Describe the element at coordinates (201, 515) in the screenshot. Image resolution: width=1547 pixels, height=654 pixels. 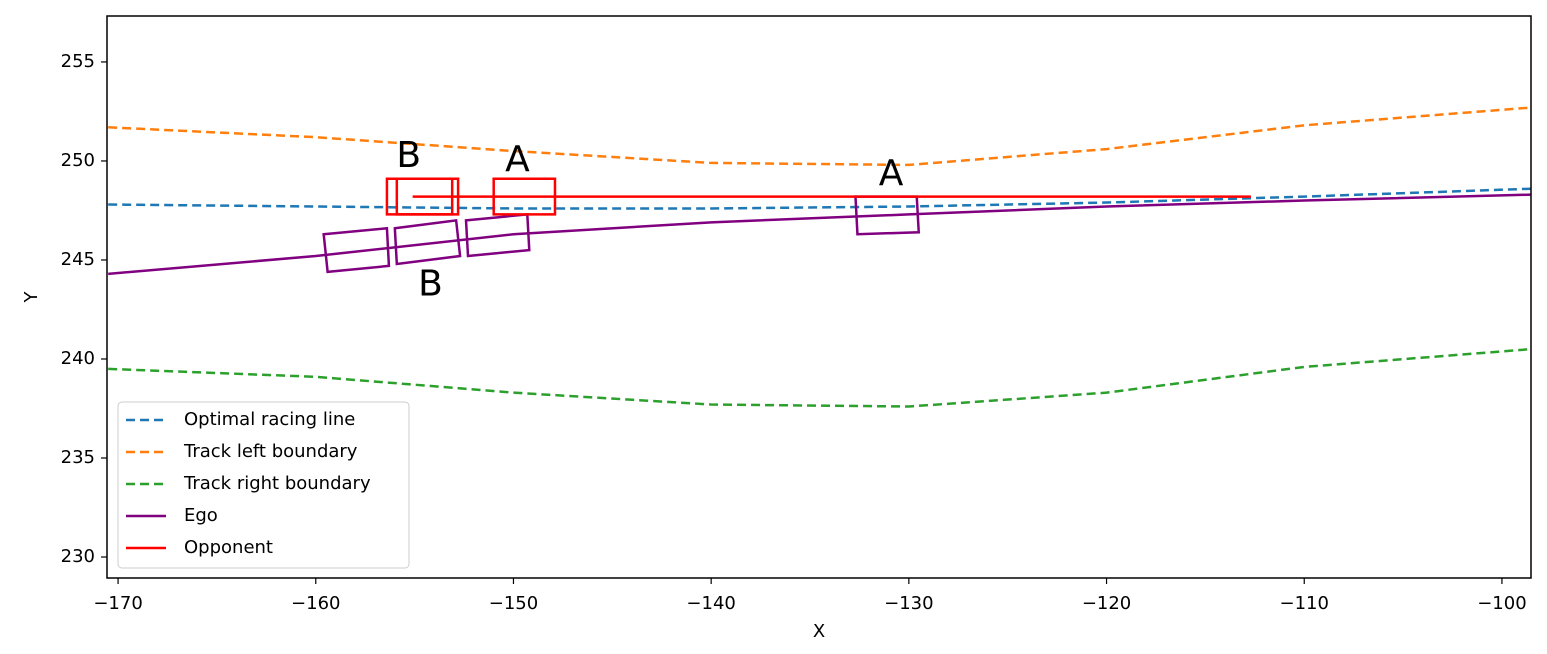
I see `legend-label: Ego` at that location.